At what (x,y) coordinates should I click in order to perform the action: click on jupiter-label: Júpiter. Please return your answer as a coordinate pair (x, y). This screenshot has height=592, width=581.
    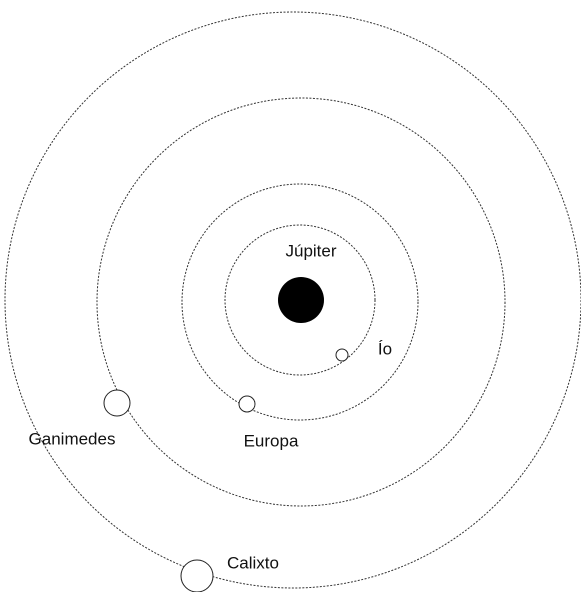
    Looking at the image, I should click on (310, 250).